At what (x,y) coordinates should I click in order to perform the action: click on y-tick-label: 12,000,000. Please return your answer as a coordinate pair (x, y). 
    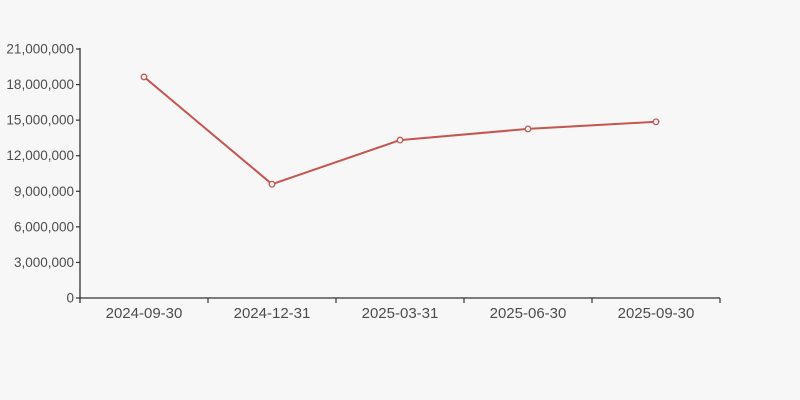
    Looking at the image, I should click on (40, 155).